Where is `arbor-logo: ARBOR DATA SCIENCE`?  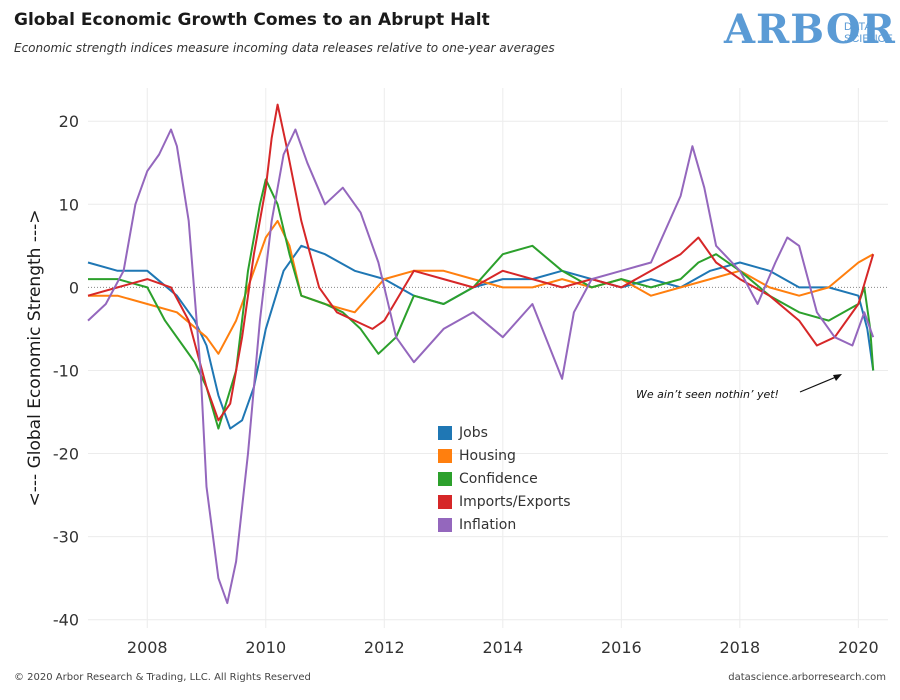
arbor-logo: ARBOR DATA SCIENCE is located at coordinates (810, 29).